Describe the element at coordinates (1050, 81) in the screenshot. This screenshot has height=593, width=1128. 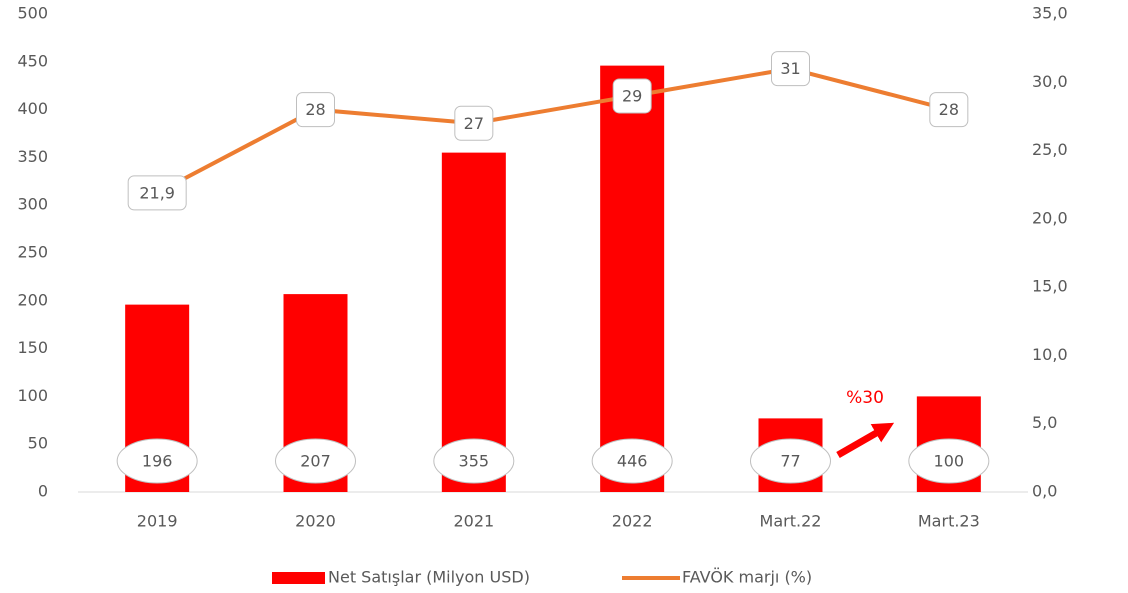
I see `y2-tick-label: 30,0` at that location.